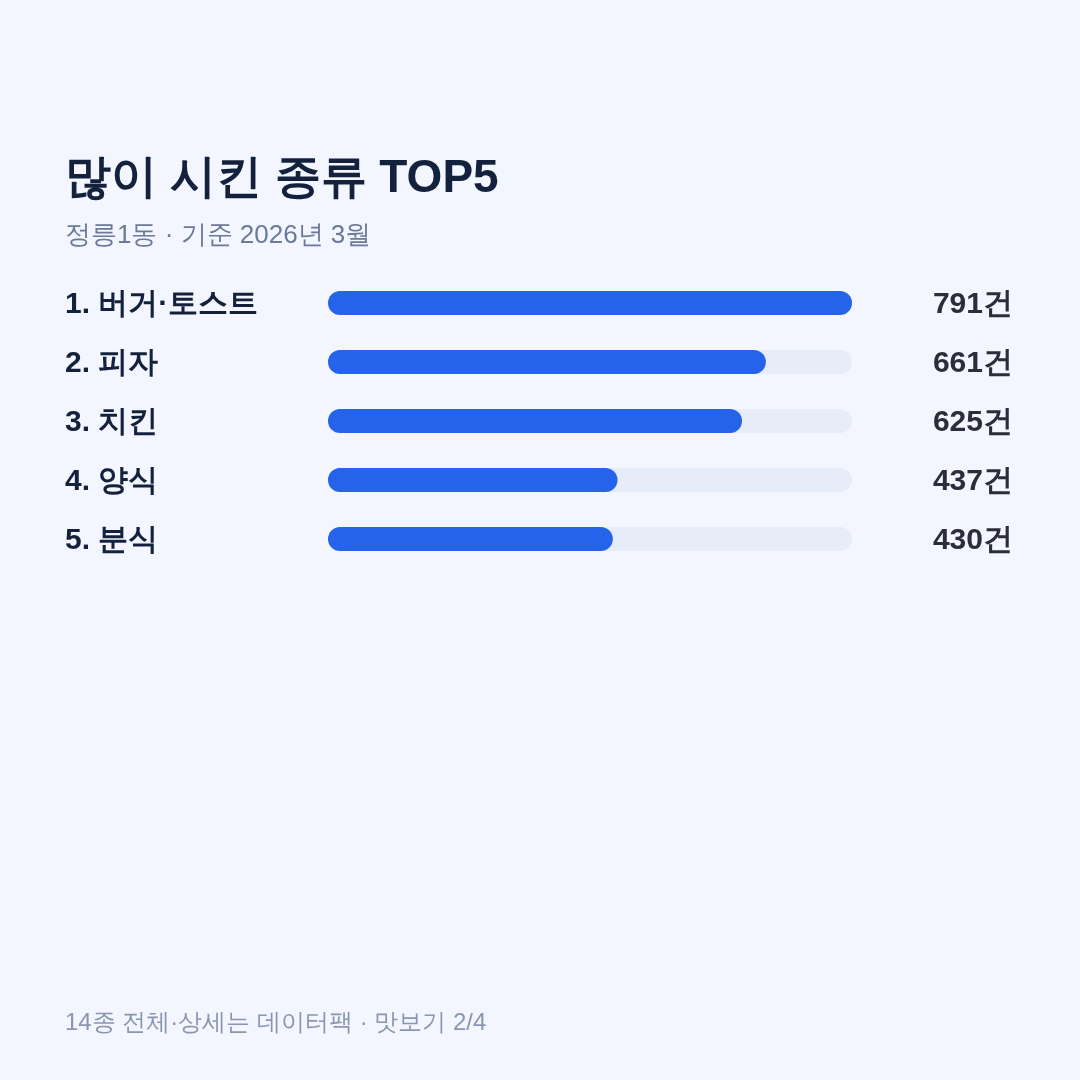 This screenshot has width=1080, height=1080. I want to click on chart-subtitle: 정릉1동 · 기준 2026년 3월, so click(218, 234).